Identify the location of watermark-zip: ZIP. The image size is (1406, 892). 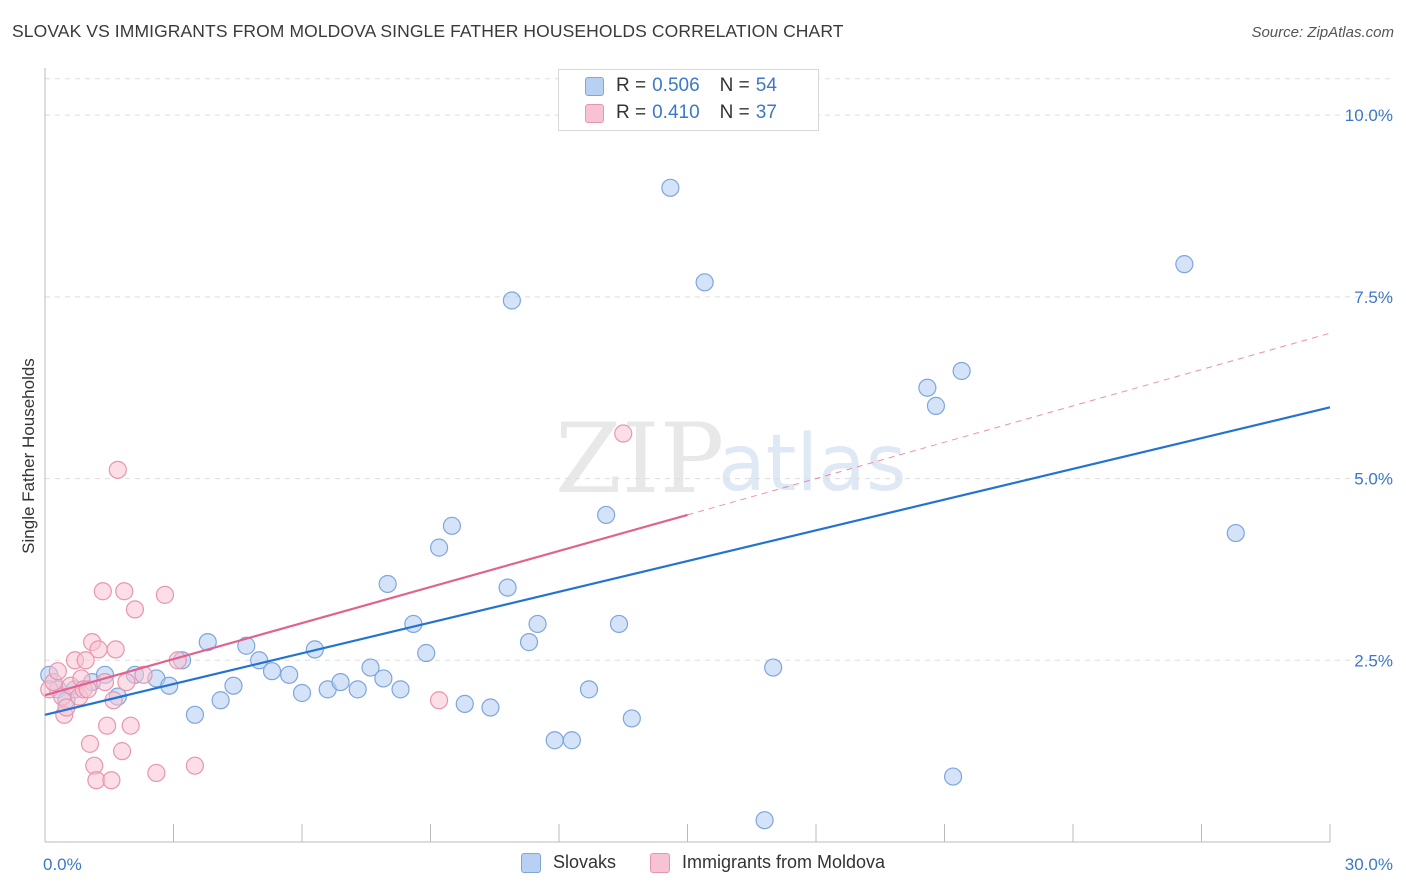
(639, 459).